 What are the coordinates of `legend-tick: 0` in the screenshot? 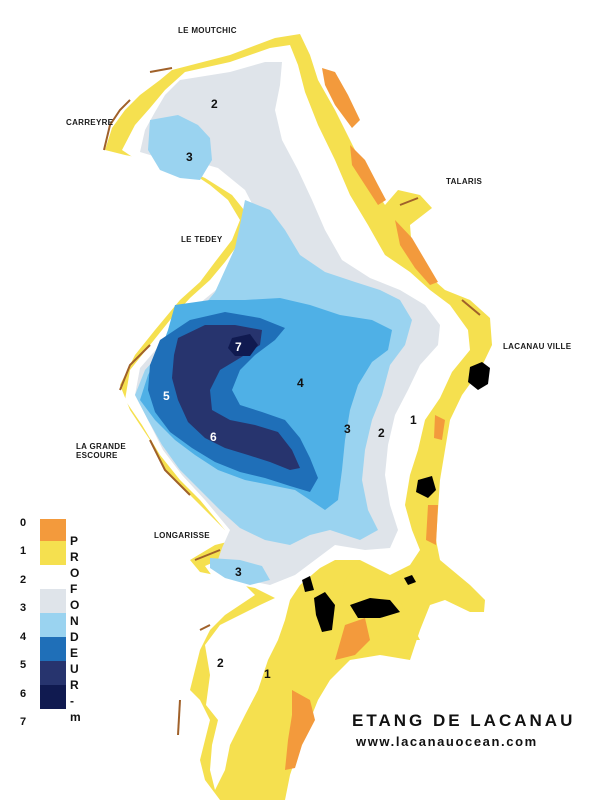 It's located at (23, 523).